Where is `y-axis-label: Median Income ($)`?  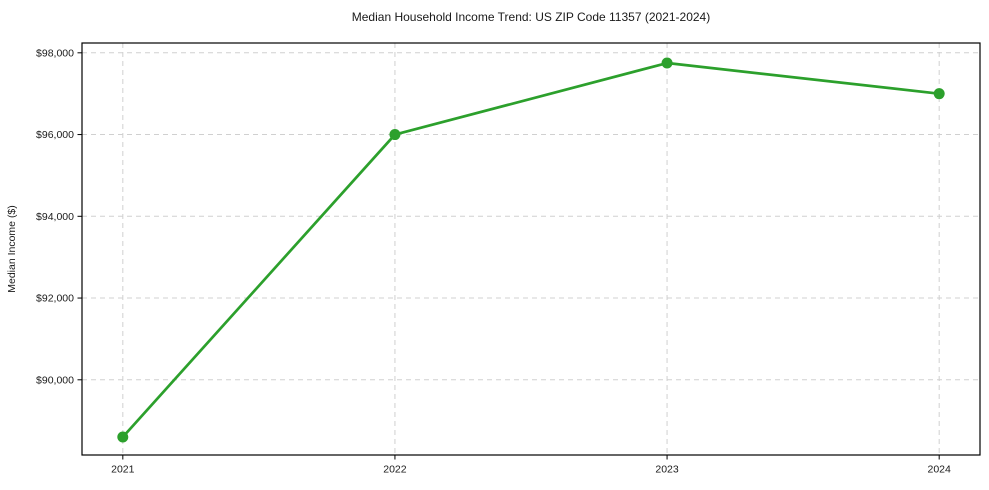 y-axis-label: Median Income ($) is located at coordinates (12, 249).